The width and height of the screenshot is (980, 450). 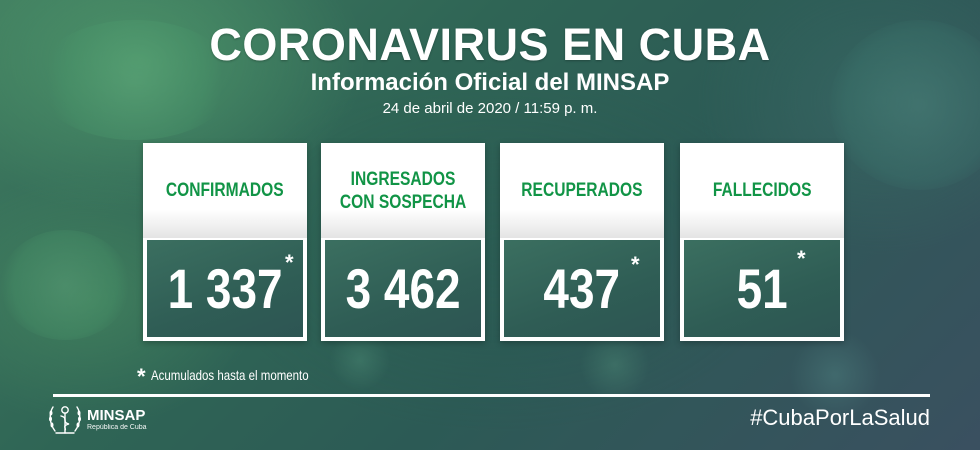 I want to click on card-label: RECUPERADOS, so click(x=582, y=190).